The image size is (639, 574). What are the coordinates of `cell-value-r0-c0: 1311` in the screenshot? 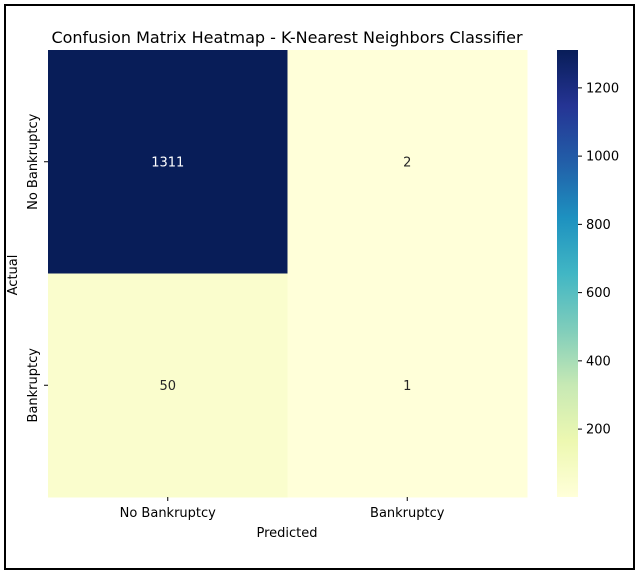 It's located at (167, 162).